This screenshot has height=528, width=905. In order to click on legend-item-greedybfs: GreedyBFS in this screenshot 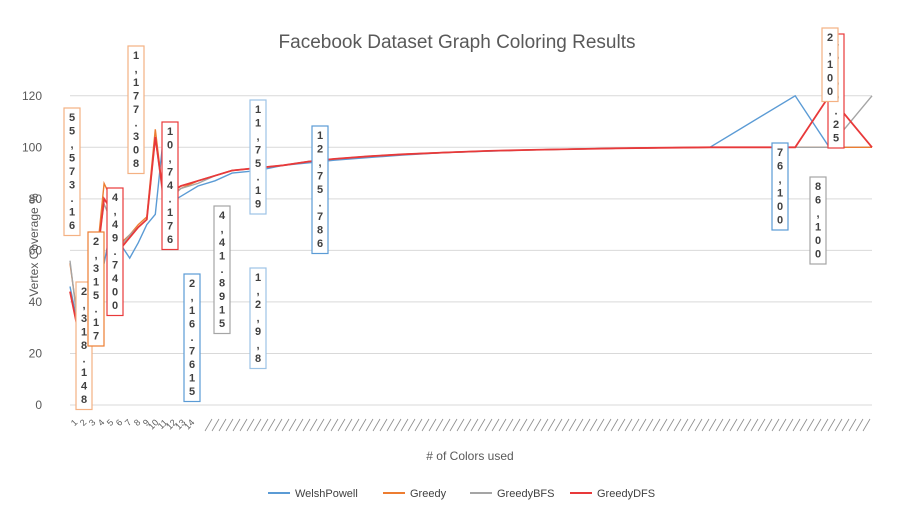, I will do `click(512, 494)`.